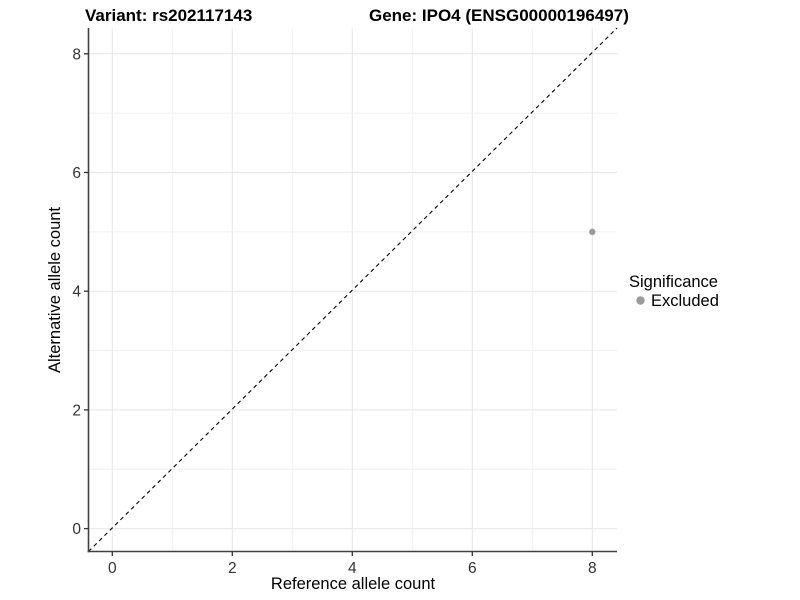 This screenshot has height=600, width=800. Describe the element at coordinates (112, 568) in the screenshot. I see `x-tick-label: 0` at that location.